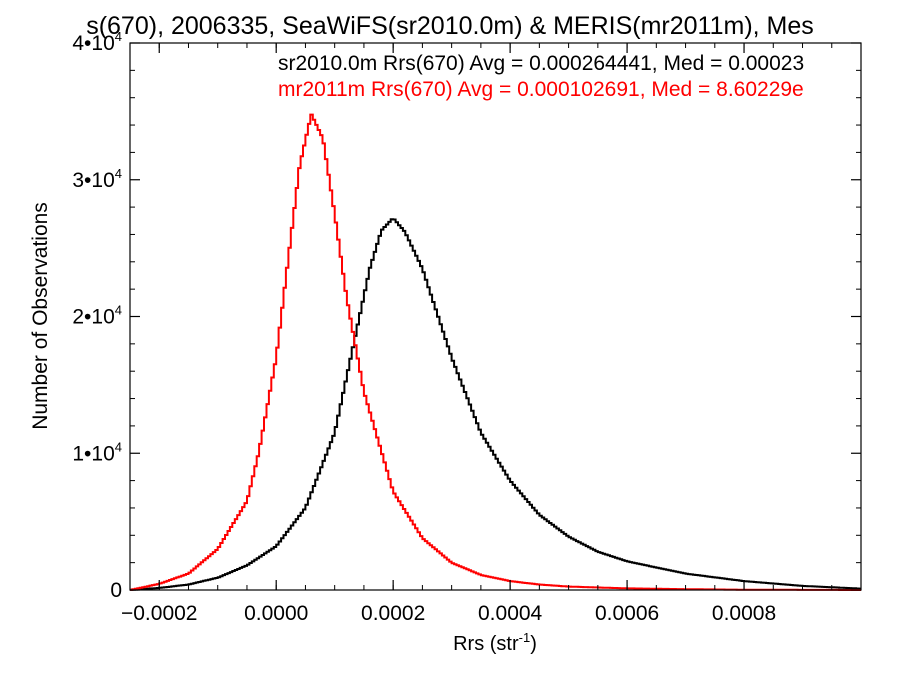  What do you see at coordinates (744, 613) in the screenshot?
I see `x-tick-label: 0.0008` at bounding box center [744, 613].